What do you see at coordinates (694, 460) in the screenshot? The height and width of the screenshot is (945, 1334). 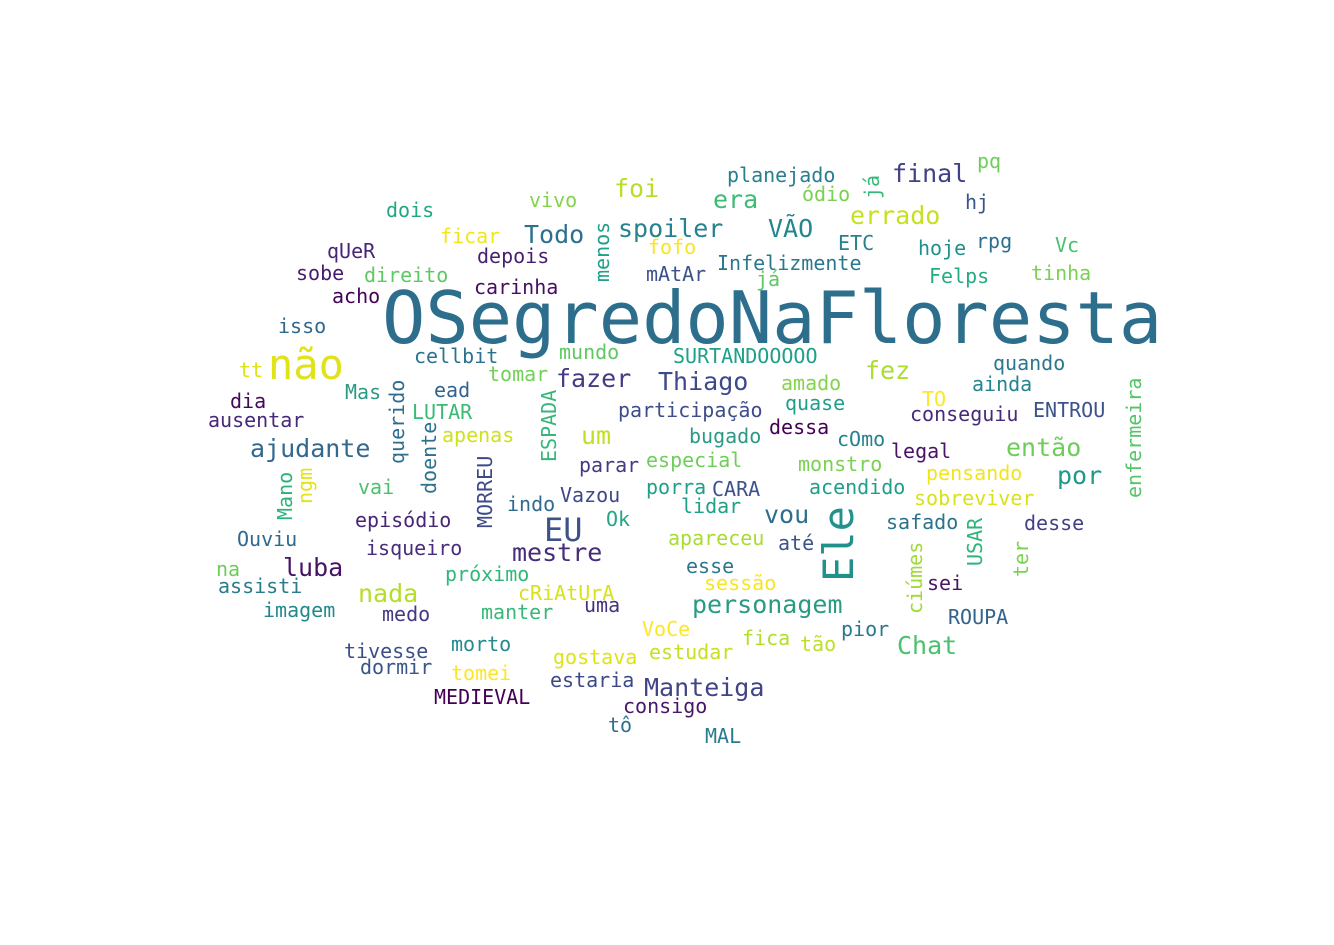 I see `word-80: especial` at bounding box center [694, 460].